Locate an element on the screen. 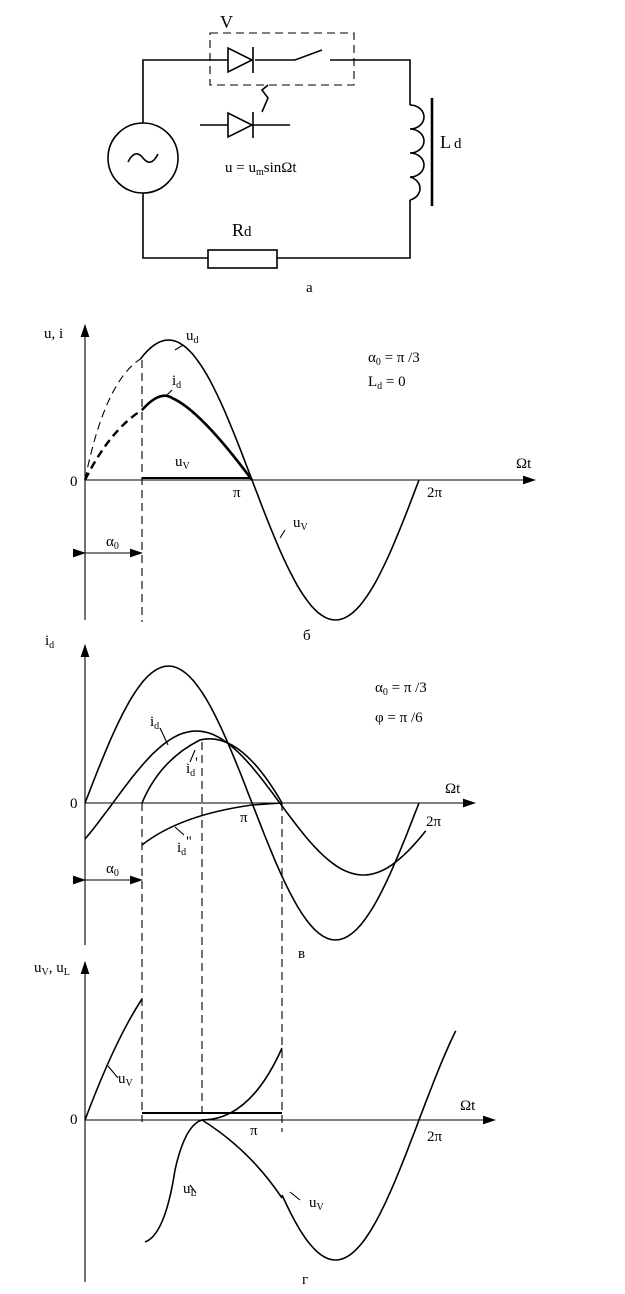 The height and width of the screenshot is (1294, 625). text-part: , u is located at coordinates (57, 968).